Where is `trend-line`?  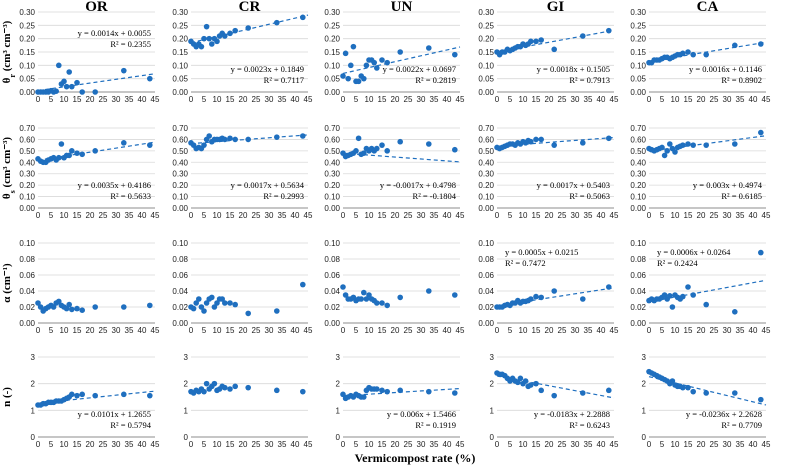 trend-line is located at coordinates (401, 157).